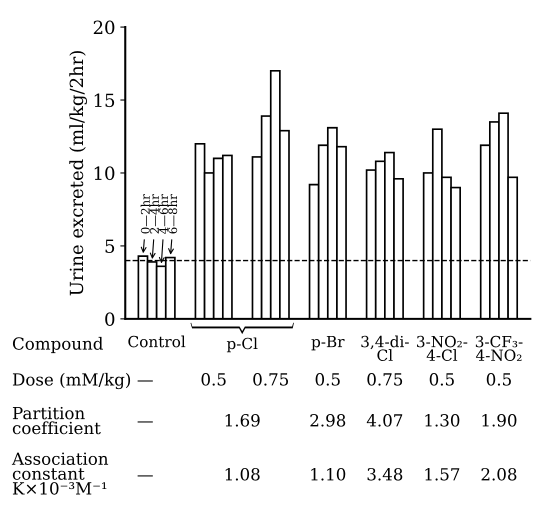  I want to click on text: 2—4hr, so click(154, 214).